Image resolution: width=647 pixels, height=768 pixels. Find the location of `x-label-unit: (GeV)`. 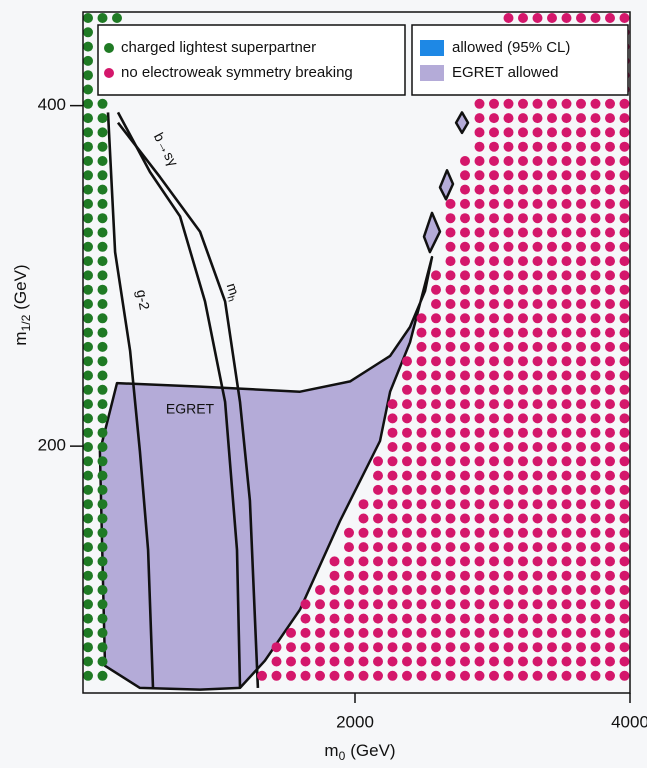

x-label-unit: (GeV) is located at coordinates (372, 750).